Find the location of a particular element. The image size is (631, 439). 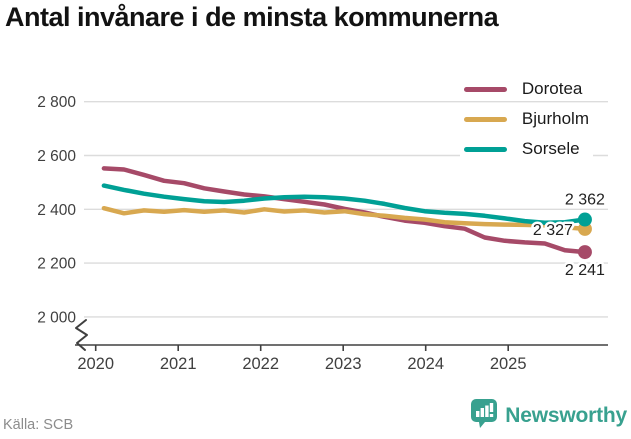

series-endpoint-sorsele is located at coordinates (584, 219).